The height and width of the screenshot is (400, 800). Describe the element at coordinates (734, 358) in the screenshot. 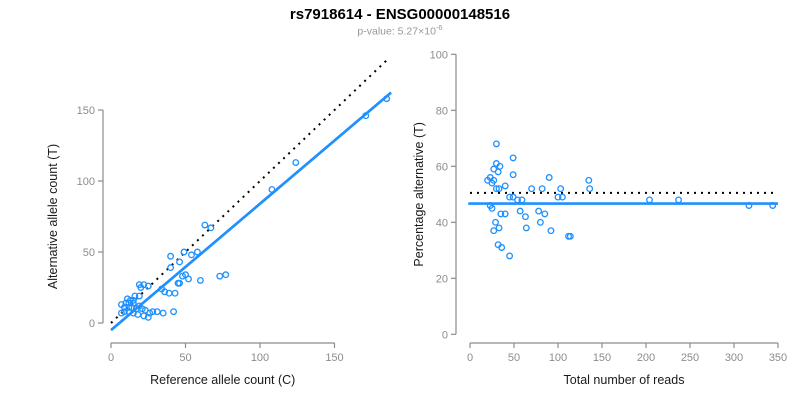

I see `x-tick-label: 300` at that location.